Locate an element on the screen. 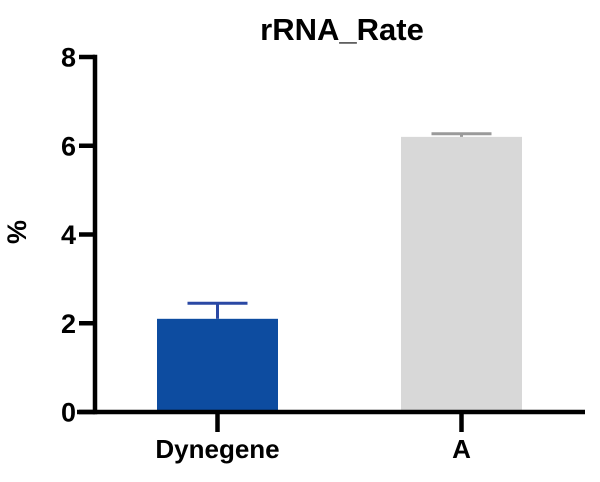  y-tick-label: 6 is located at coordinates (68, 146).